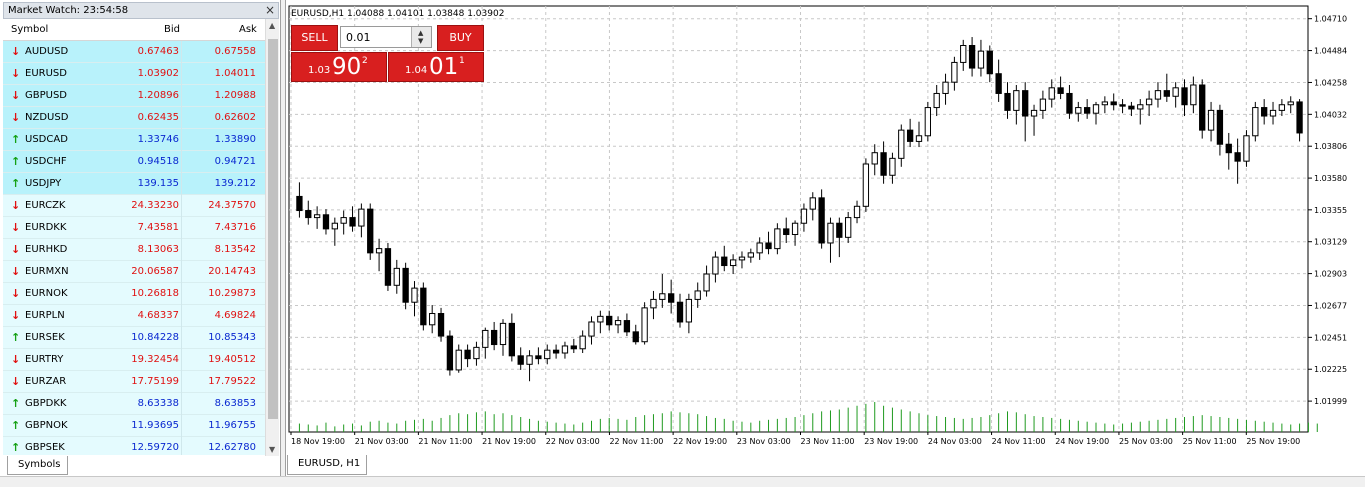  I want to click on buy-button: BUY, so click(460, 38).